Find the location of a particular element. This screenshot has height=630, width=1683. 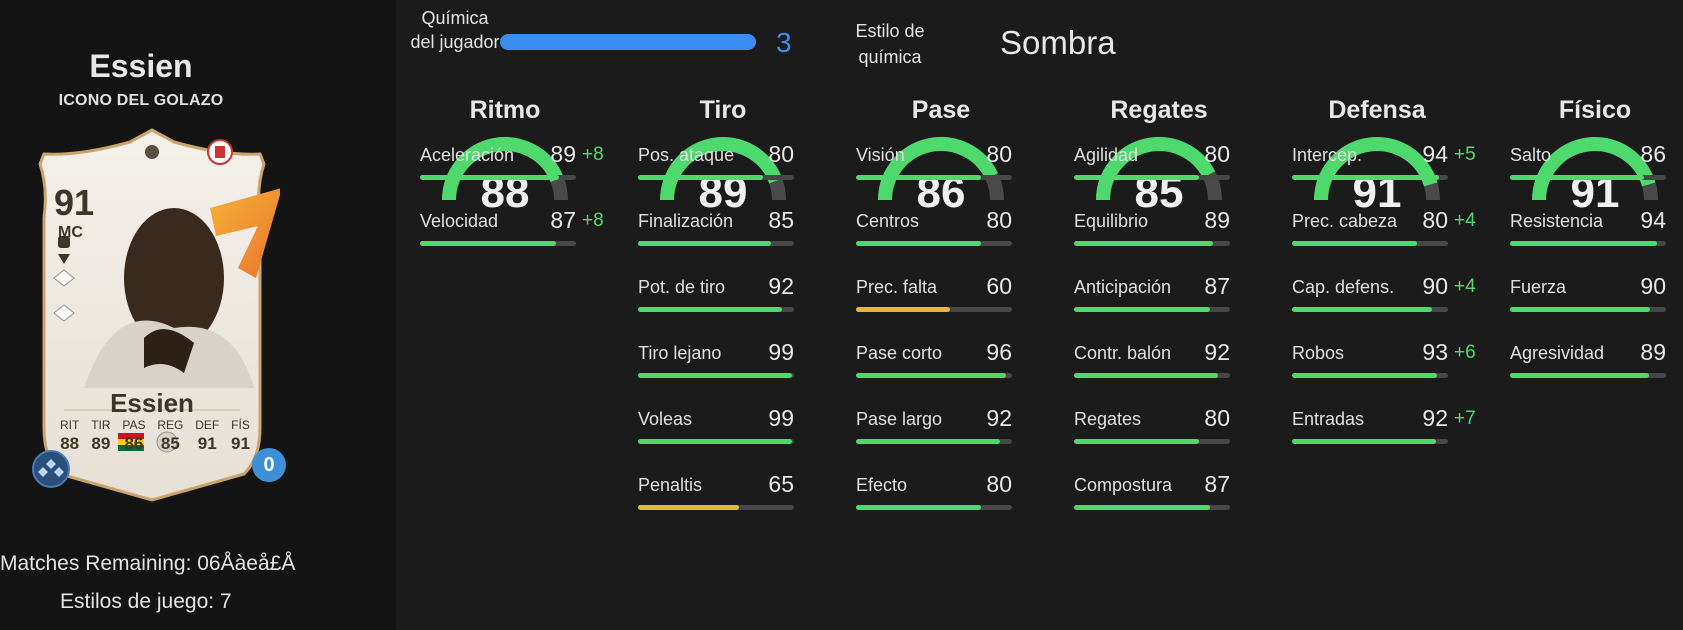

attribute-row: Voleas 99 is located at coordinates (738, 427).